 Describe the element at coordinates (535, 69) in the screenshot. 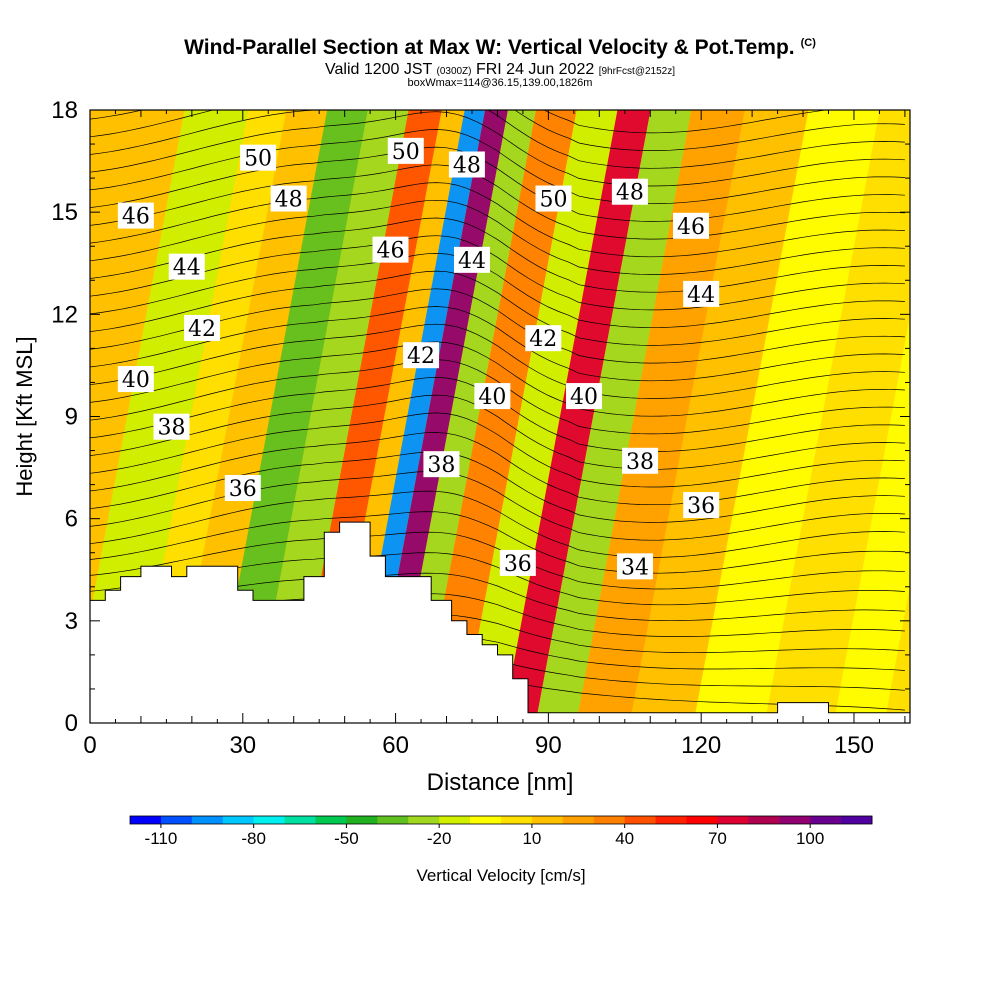

I see `valid-date: FRI 24 Jun 2022` at that location.